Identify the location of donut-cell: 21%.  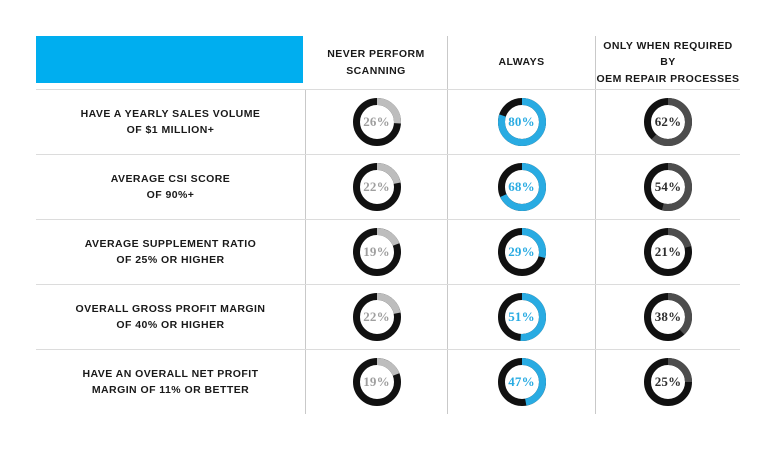
(667, 252).